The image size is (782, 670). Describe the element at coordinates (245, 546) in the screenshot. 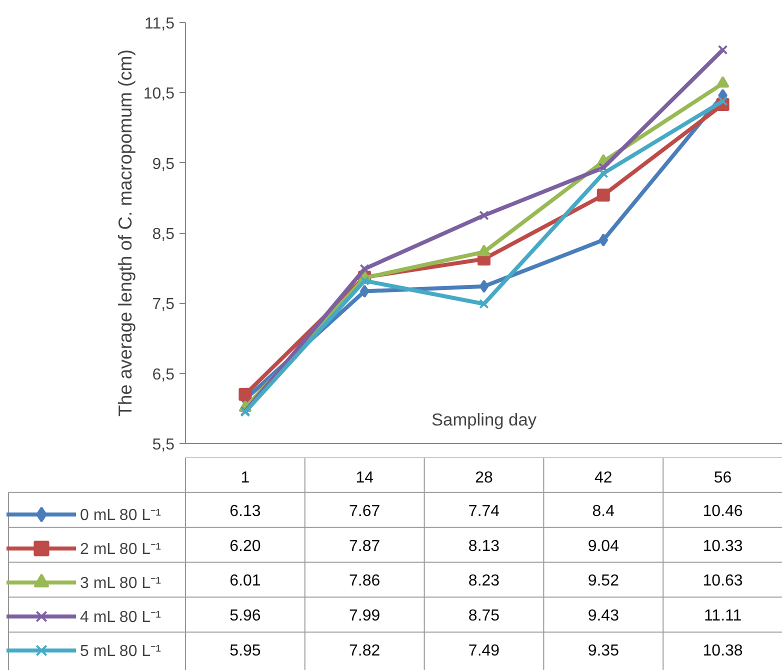

I see `data-label: 6.20` at that location.